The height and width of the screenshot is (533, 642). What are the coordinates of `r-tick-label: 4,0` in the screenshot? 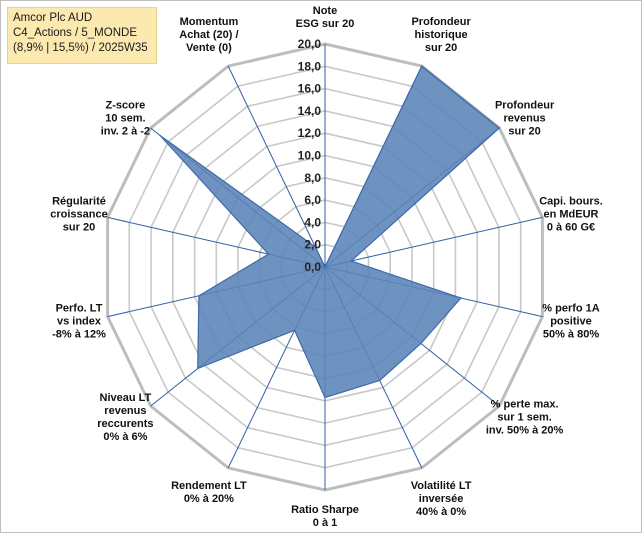 It's located at (312, 222).